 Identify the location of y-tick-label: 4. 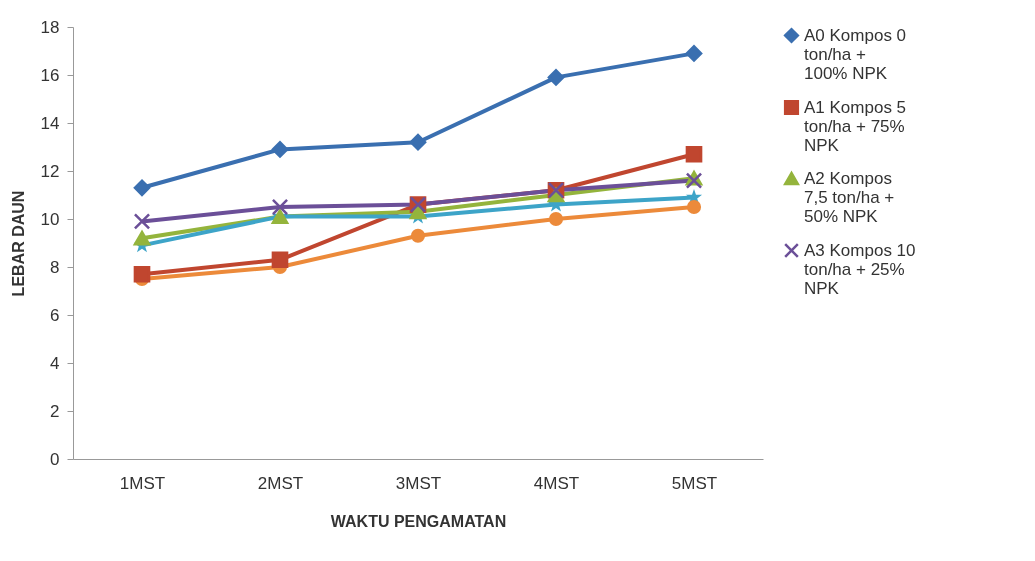
(55, 363).